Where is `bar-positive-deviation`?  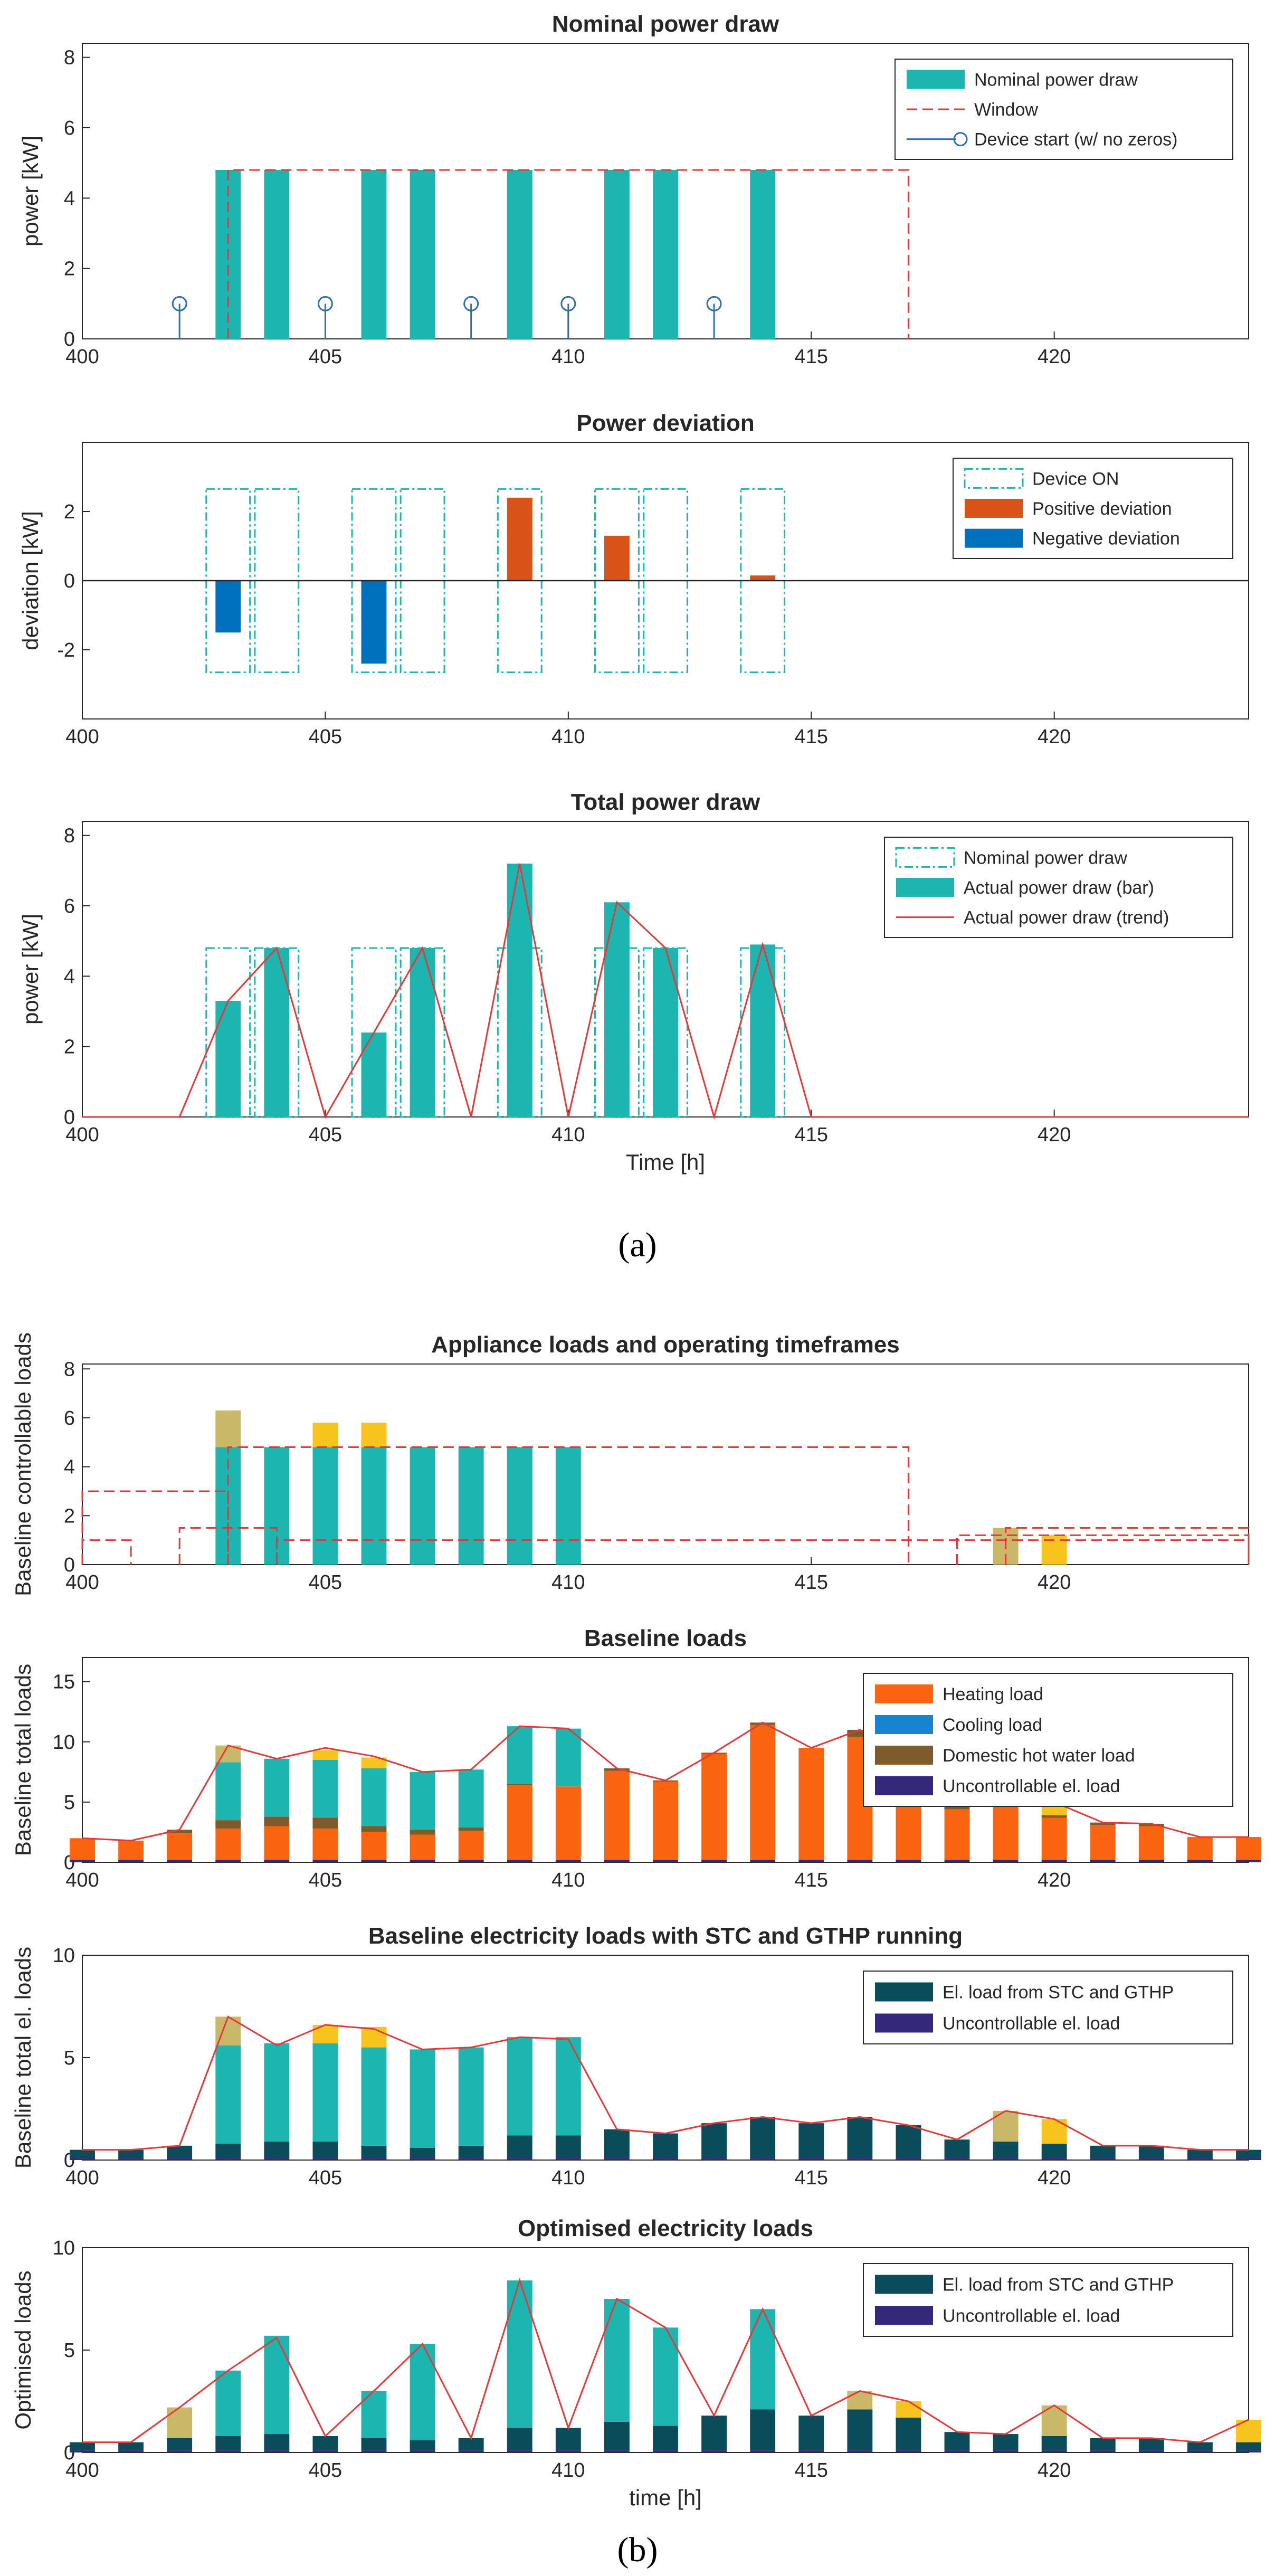 bar-positive-deviation is located at coordinates (519, 539).